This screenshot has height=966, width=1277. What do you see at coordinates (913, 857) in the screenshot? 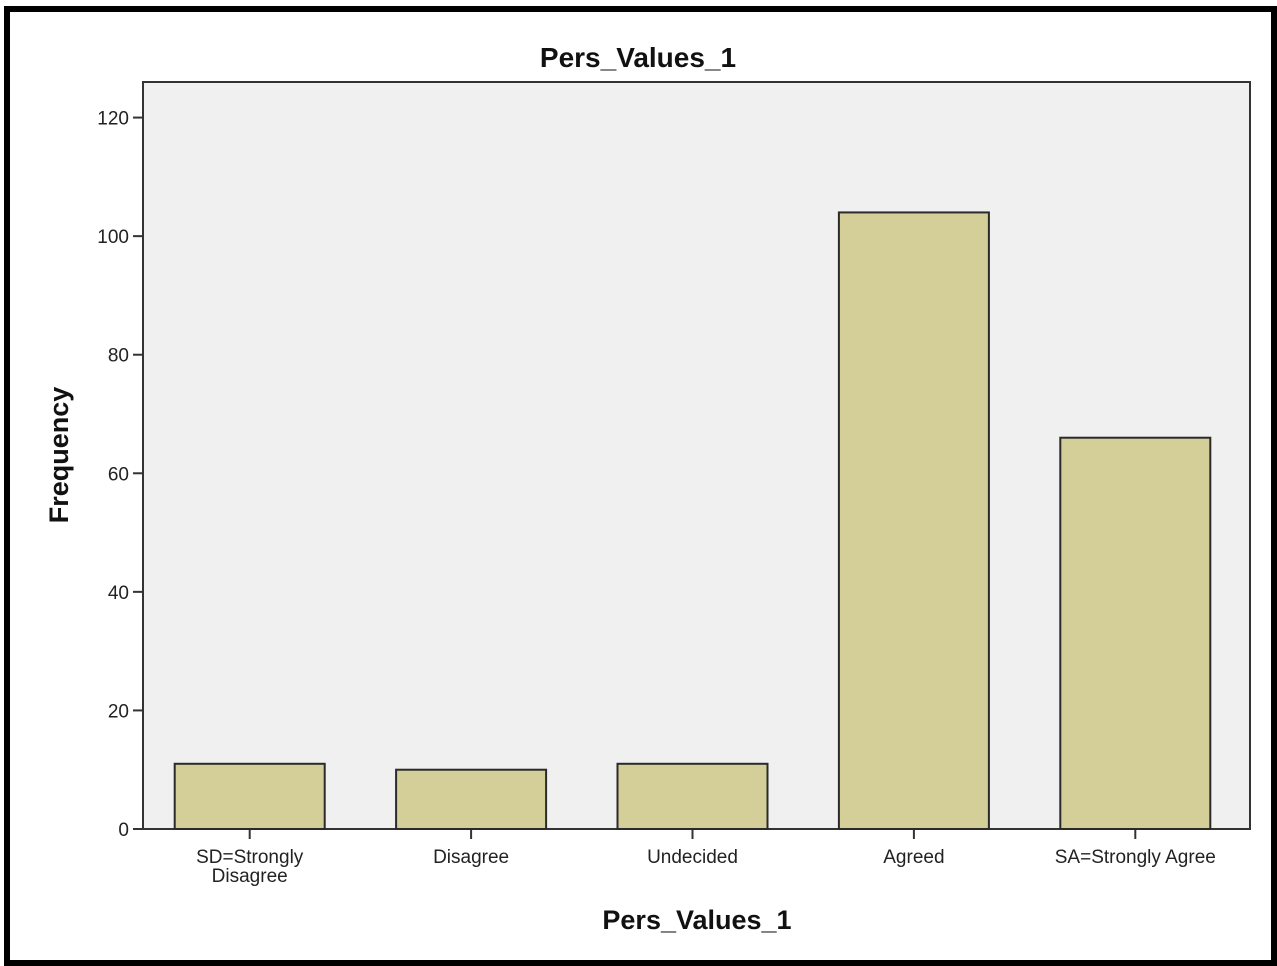
I see `x-tick-label: Agreed` at bounding box center [913, 857].